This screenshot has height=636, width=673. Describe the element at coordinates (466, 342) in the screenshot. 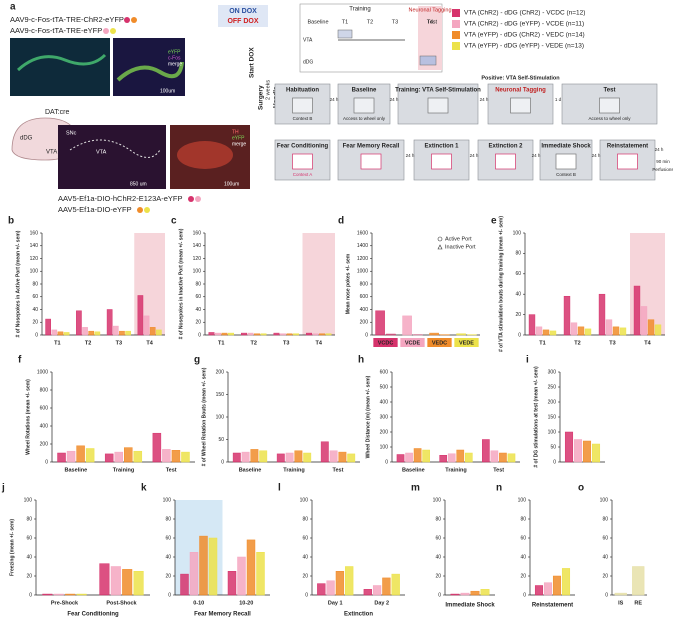

I see `category-box` at that location.